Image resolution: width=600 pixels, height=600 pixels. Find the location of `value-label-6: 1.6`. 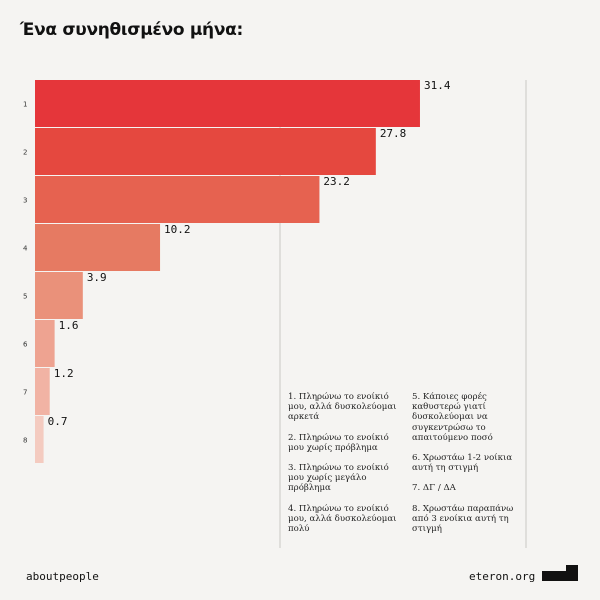

value-label-6: 1.6 is located at coordinates (69, 325).